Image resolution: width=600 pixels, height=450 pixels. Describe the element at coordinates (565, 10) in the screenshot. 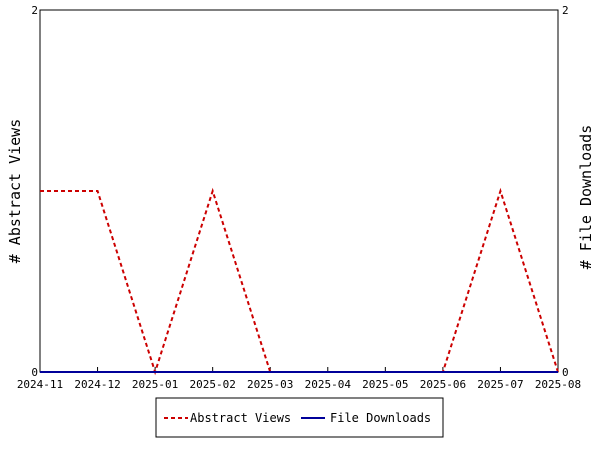

I see `y-right-tick-label: 2` at that location.